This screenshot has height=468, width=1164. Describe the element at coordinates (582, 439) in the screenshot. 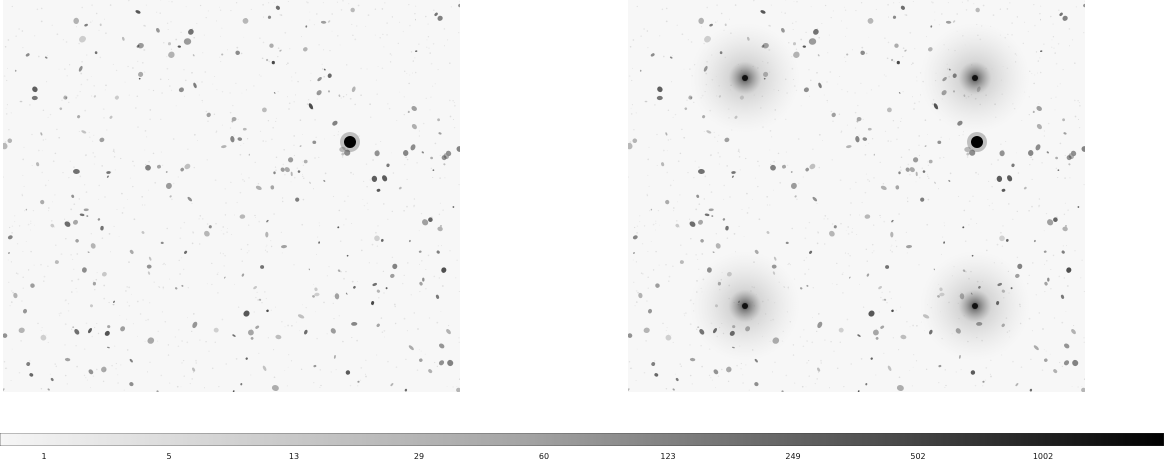

I see `colorbar` at that location.